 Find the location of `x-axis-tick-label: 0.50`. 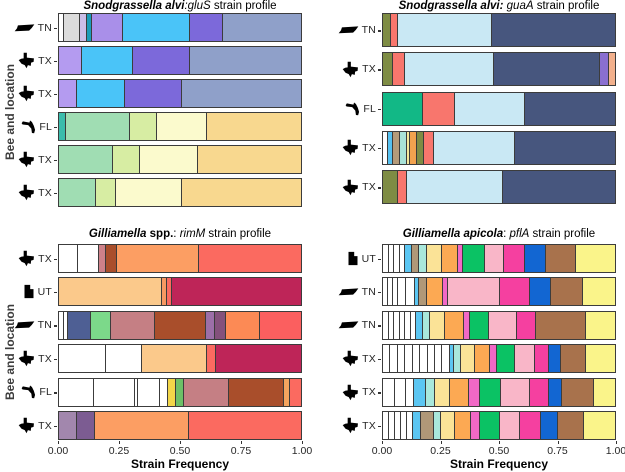

x-axis-tick-label: 0.50 is located at coordinates (180, 451).